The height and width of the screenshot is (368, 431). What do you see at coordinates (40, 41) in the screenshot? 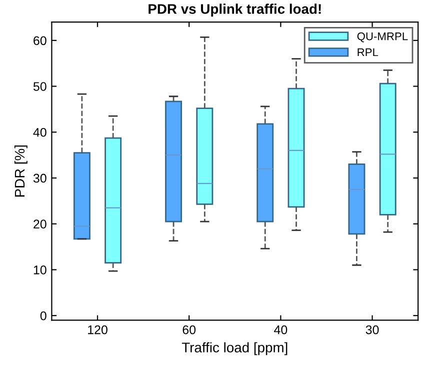
I see `y-tick-label: 60` at bounding box center [40, 41].